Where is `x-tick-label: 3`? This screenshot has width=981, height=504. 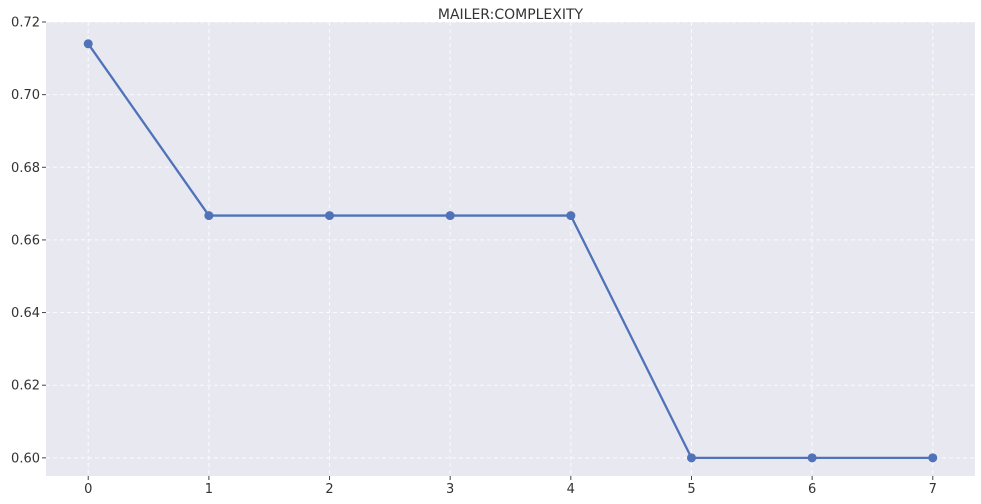
x-tick-label: 3 is located at coordinates (450, 489).